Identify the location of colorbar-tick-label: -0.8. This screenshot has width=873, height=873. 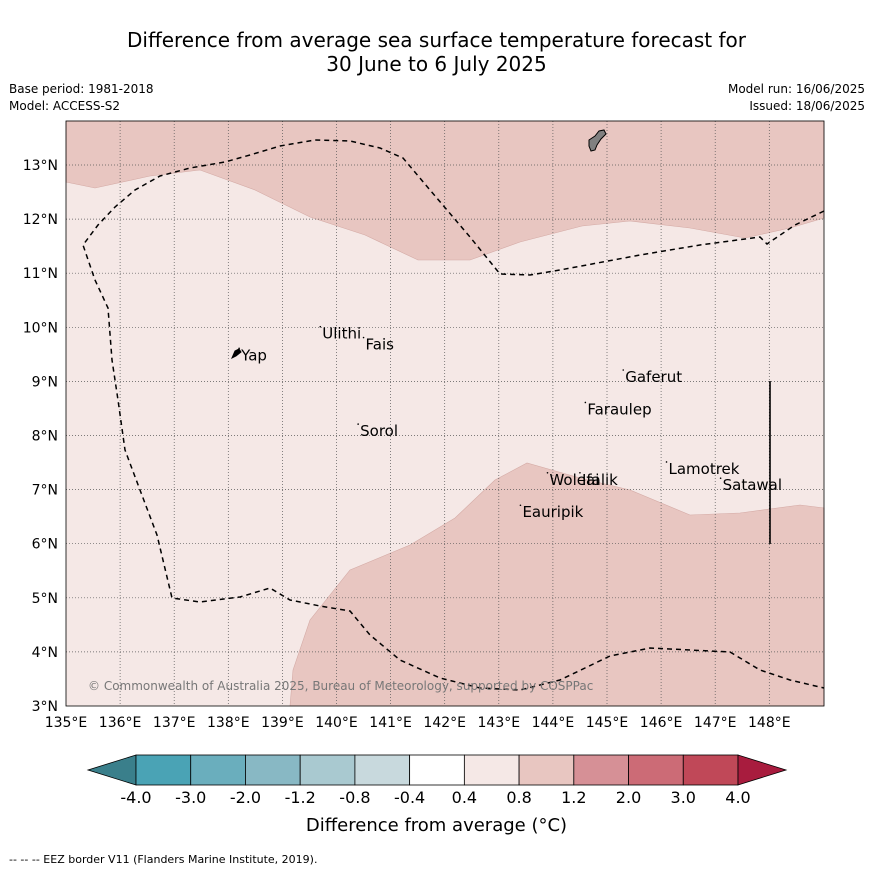
(355, 797).